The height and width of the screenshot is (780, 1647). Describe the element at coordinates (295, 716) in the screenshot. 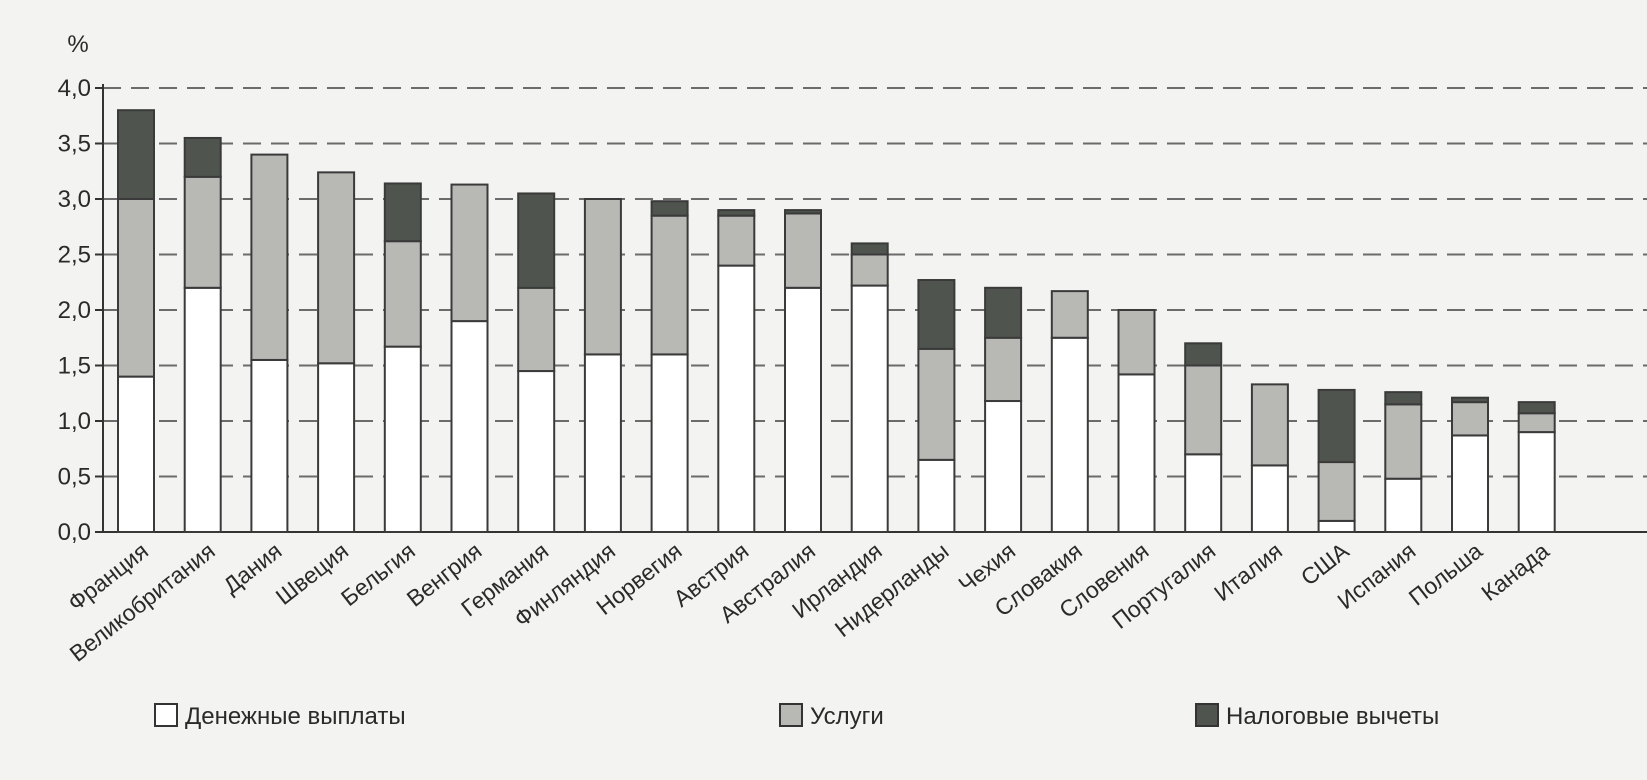

I see `legend-label: Денежные выплаты` at that location.